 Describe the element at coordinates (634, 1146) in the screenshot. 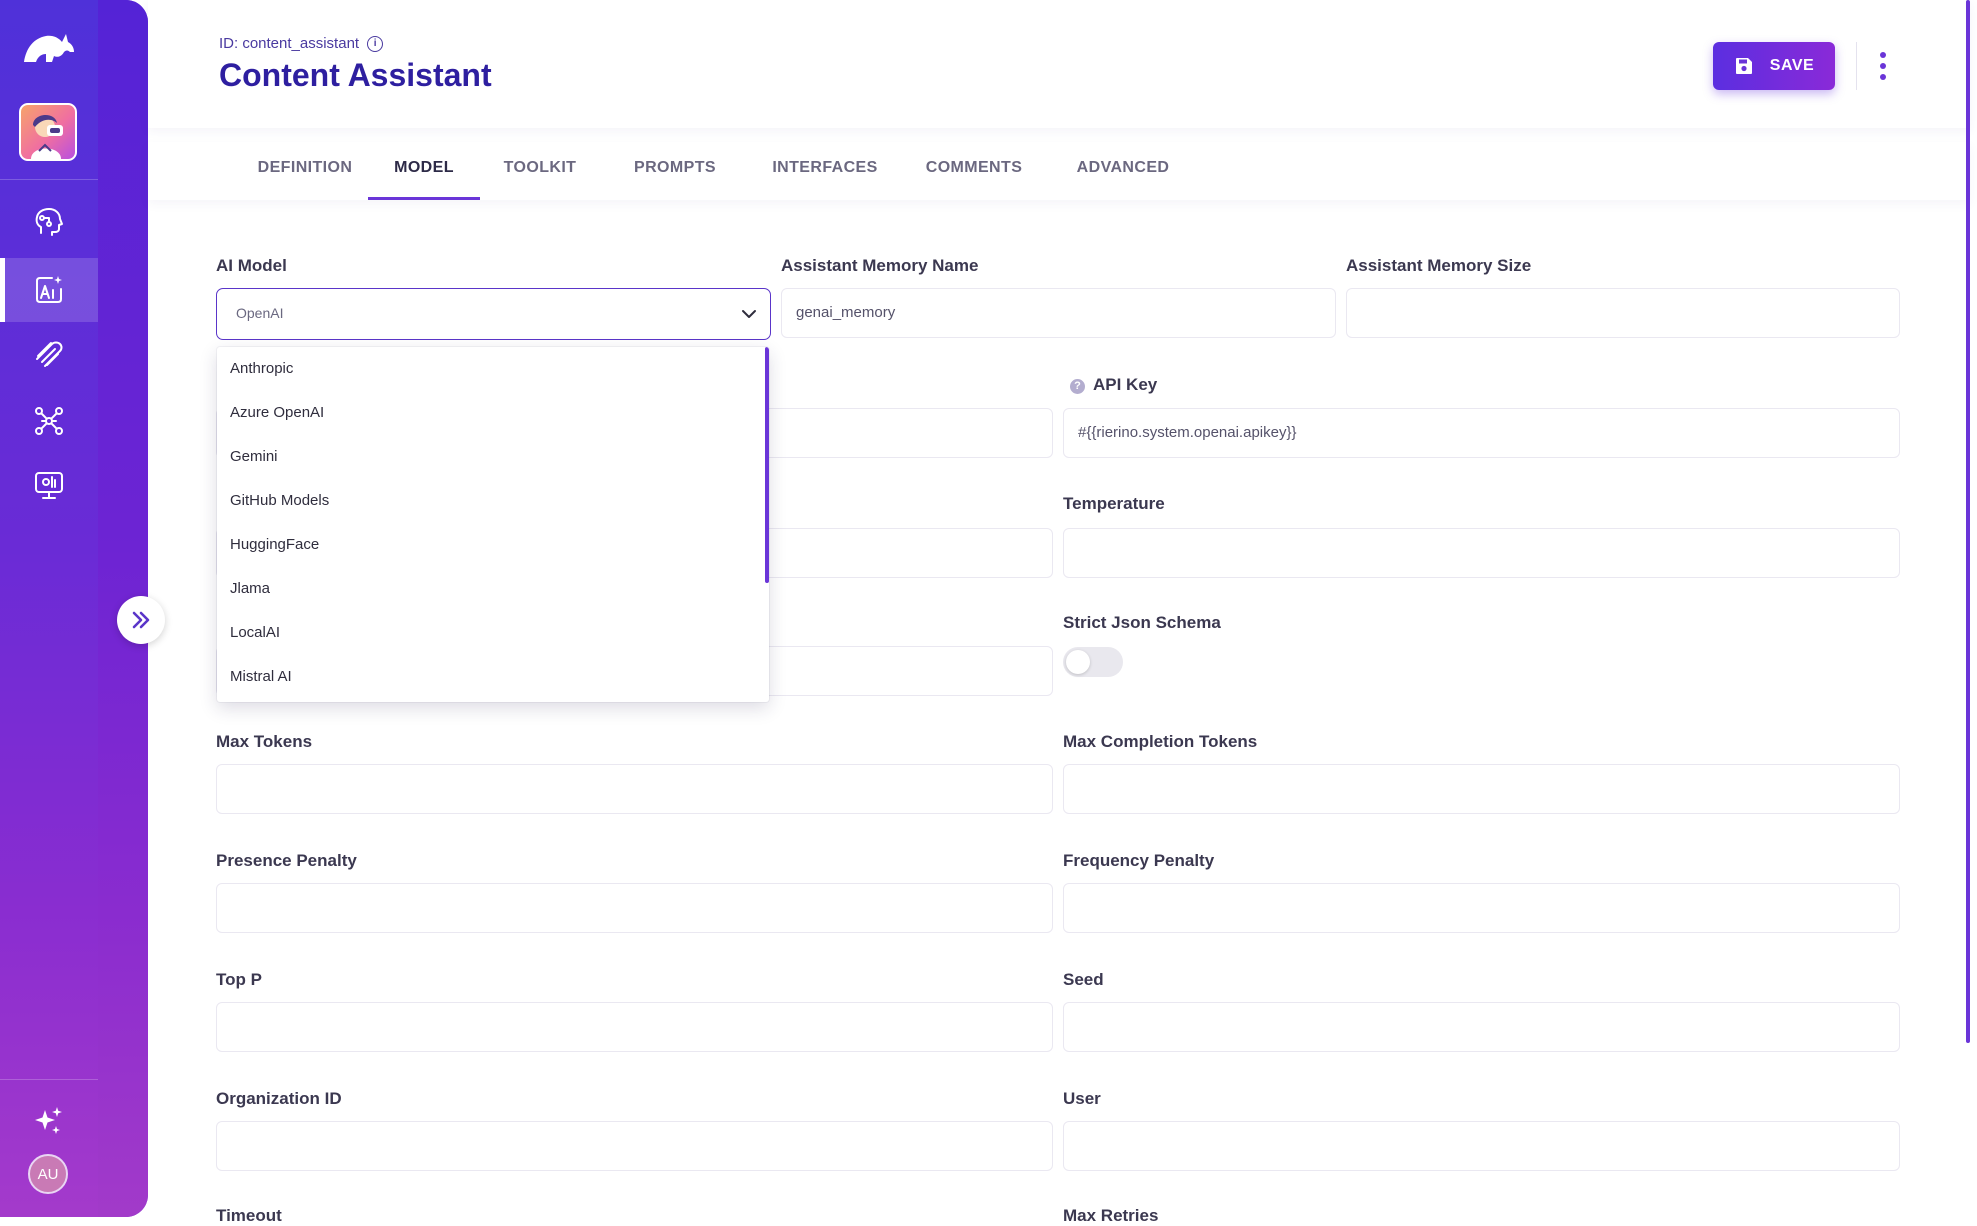

I see `organization-id-input` at that location.